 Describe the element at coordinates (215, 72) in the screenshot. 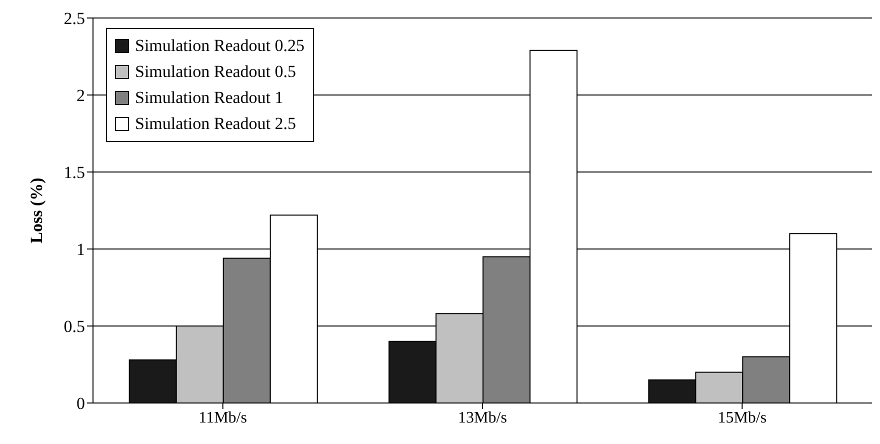

I see `legend-label: Simulation Readout 0.5` at that location.